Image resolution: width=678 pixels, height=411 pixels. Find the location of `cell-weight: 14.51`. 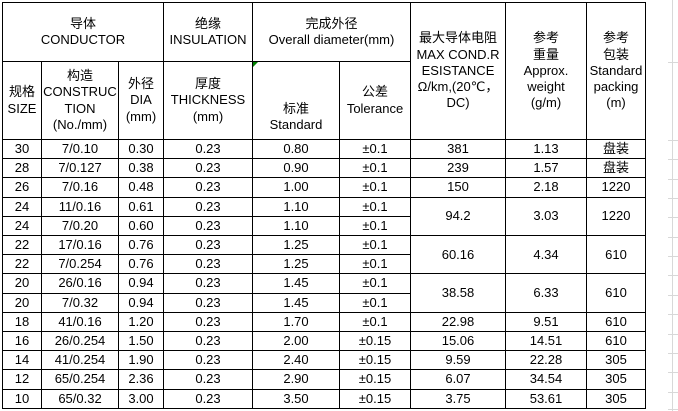

cell-weight: 14.51 is located at coordinates (546, 341).